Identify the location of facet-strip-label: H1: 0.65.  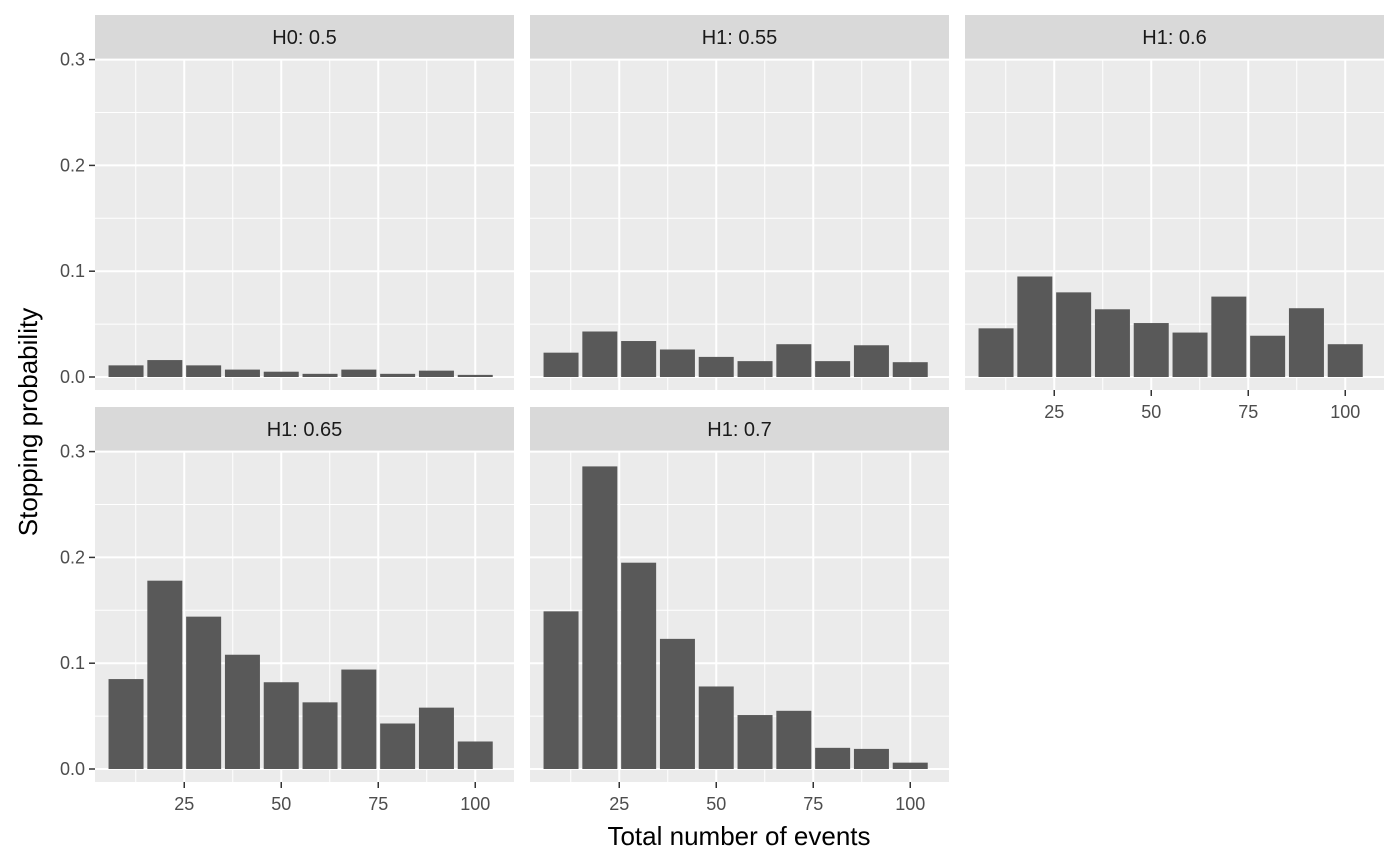
(305, 430).